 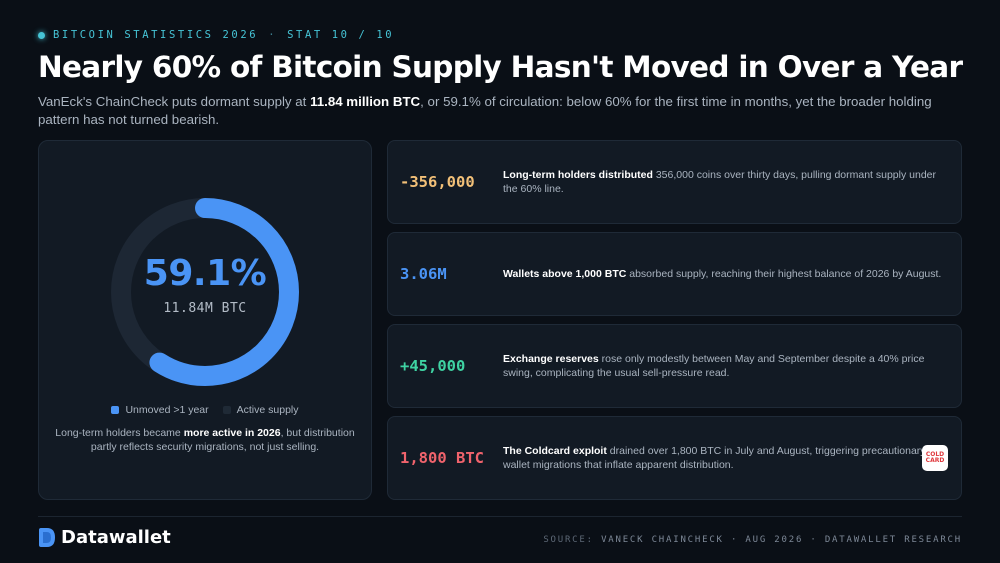 I want to click on legend-item-active: Active supply, so click(x=260, y=410).